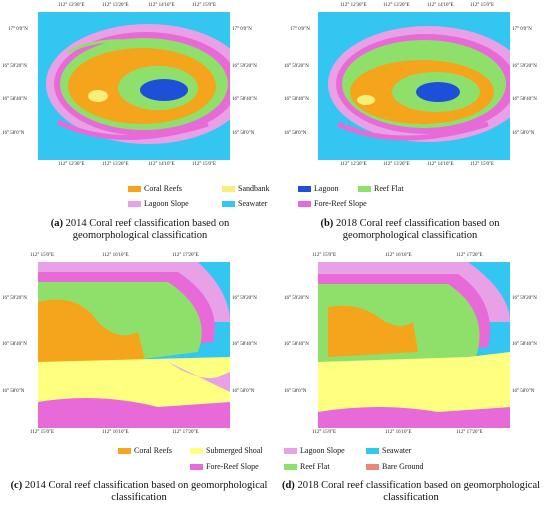 The width and height of the screenshot is (550, 512). I want to click on legend-item: Bare Ground, so click(395, 466).